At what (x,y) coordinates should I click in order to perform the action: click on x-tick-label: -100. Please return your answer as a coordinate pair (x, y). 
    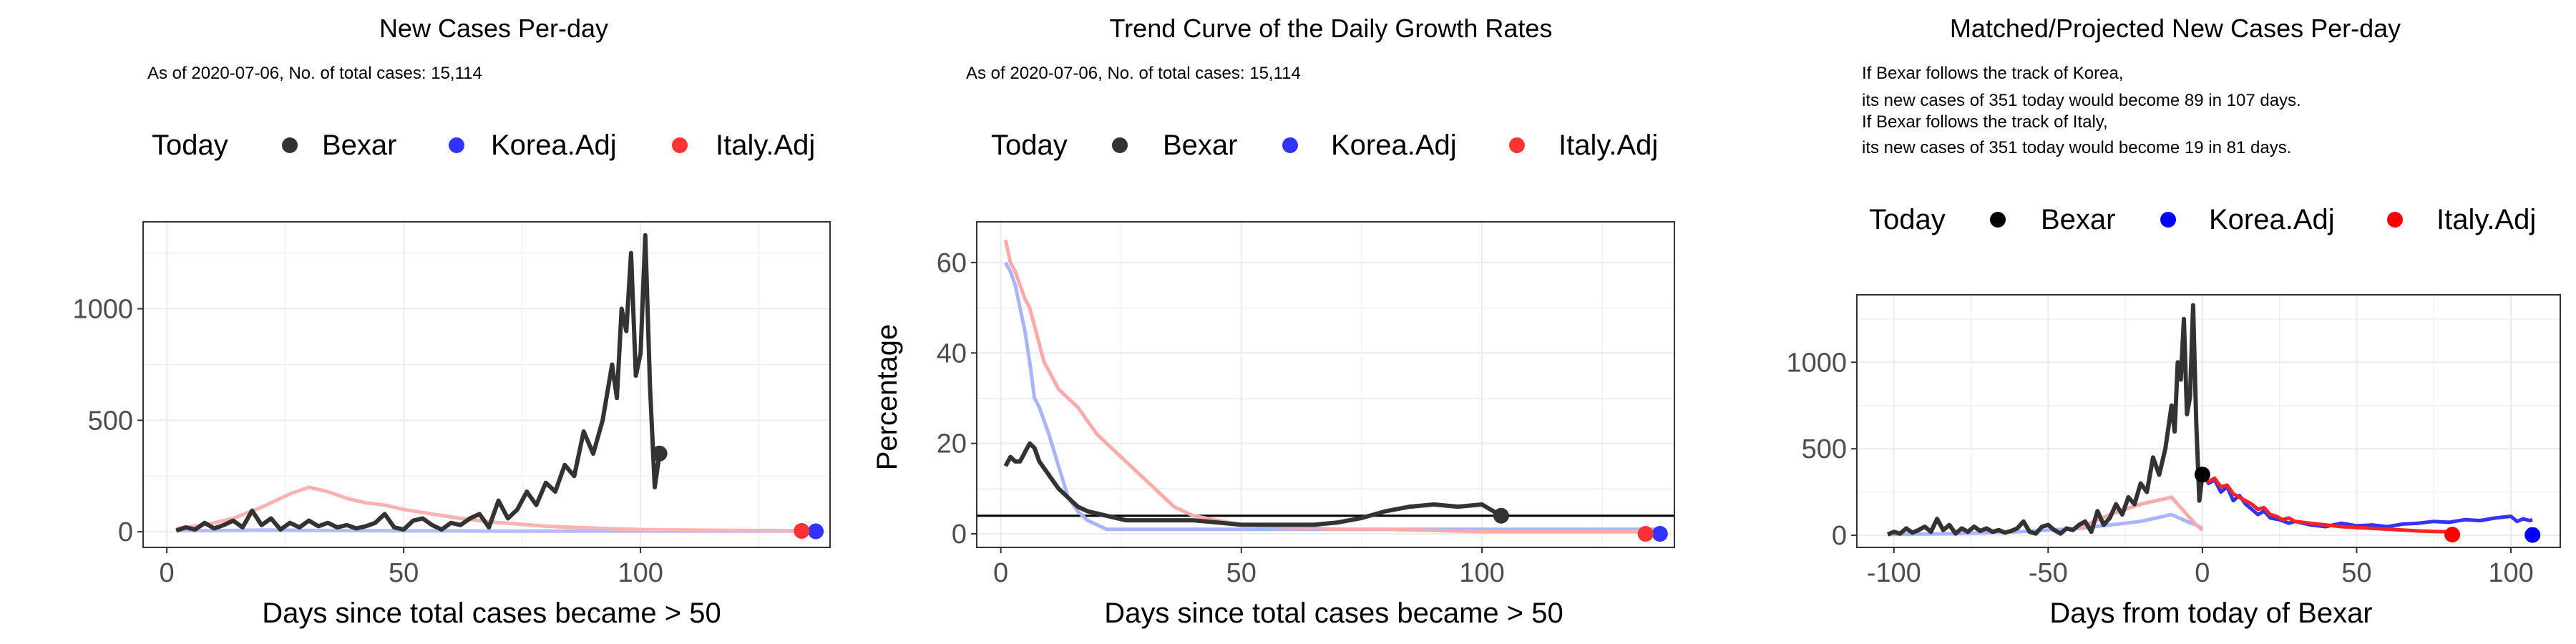
    Looking at the image, I should click on (1894, 573).